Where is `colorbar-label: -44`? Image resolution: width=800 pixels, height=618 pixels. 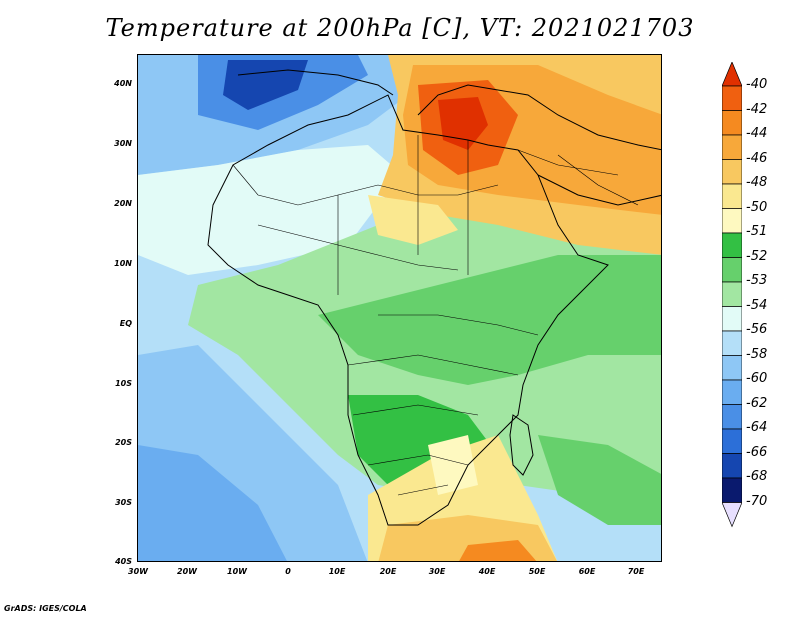
colorbar-label: -44 is located at coordinates (757, 133).